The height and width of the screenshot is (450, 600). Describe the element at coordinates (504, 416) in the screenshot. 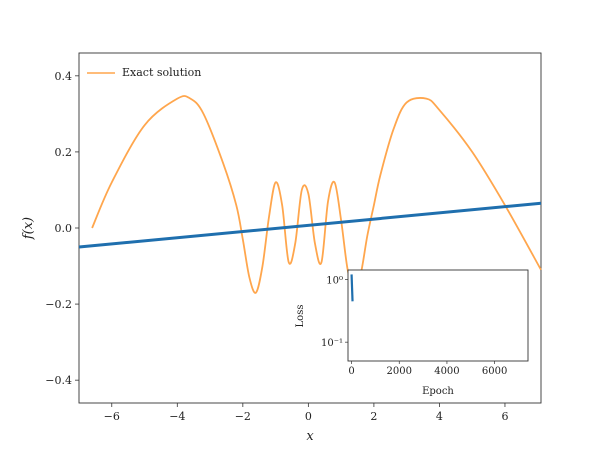

I see `x-tick-label: 6` at that location.